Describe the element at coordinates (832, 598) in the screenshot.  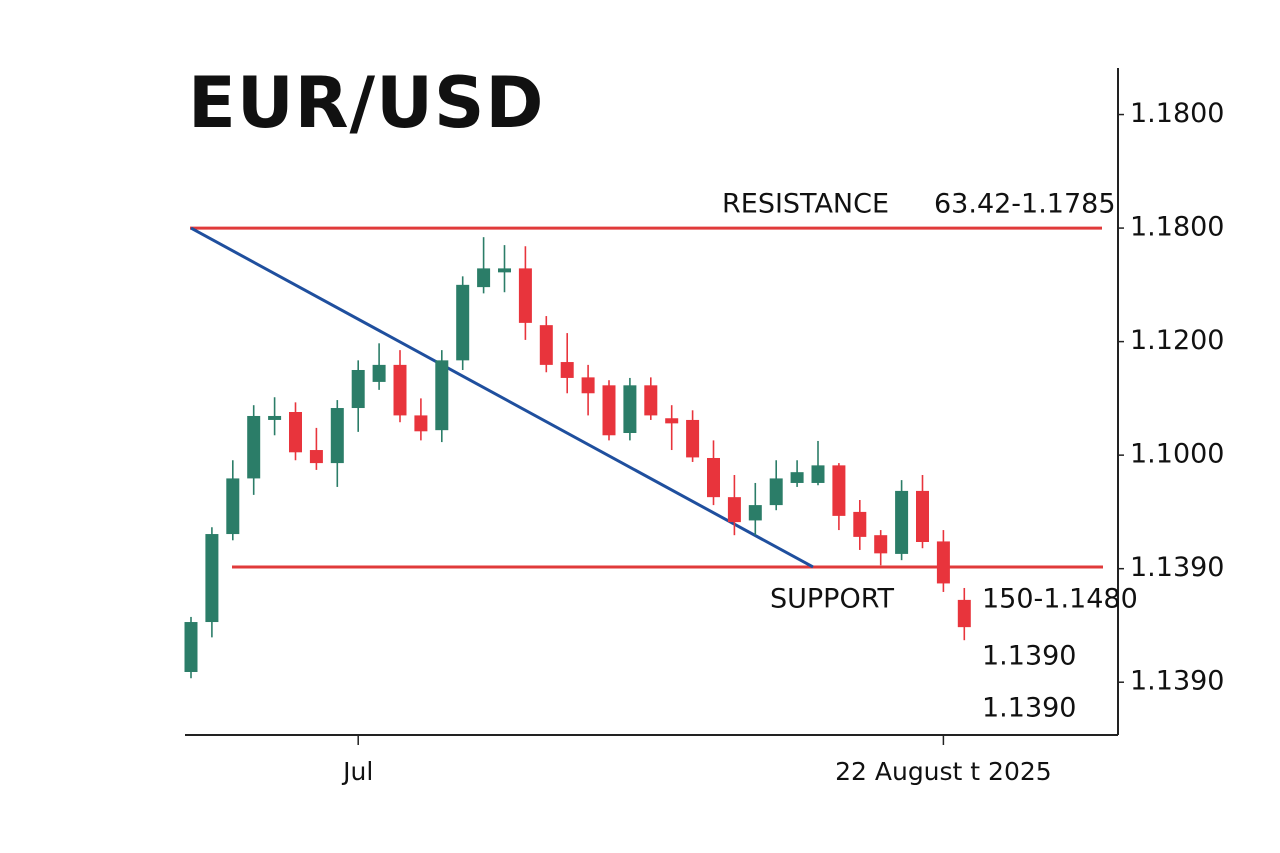
I see `support-label: SUPPORT` at that location.